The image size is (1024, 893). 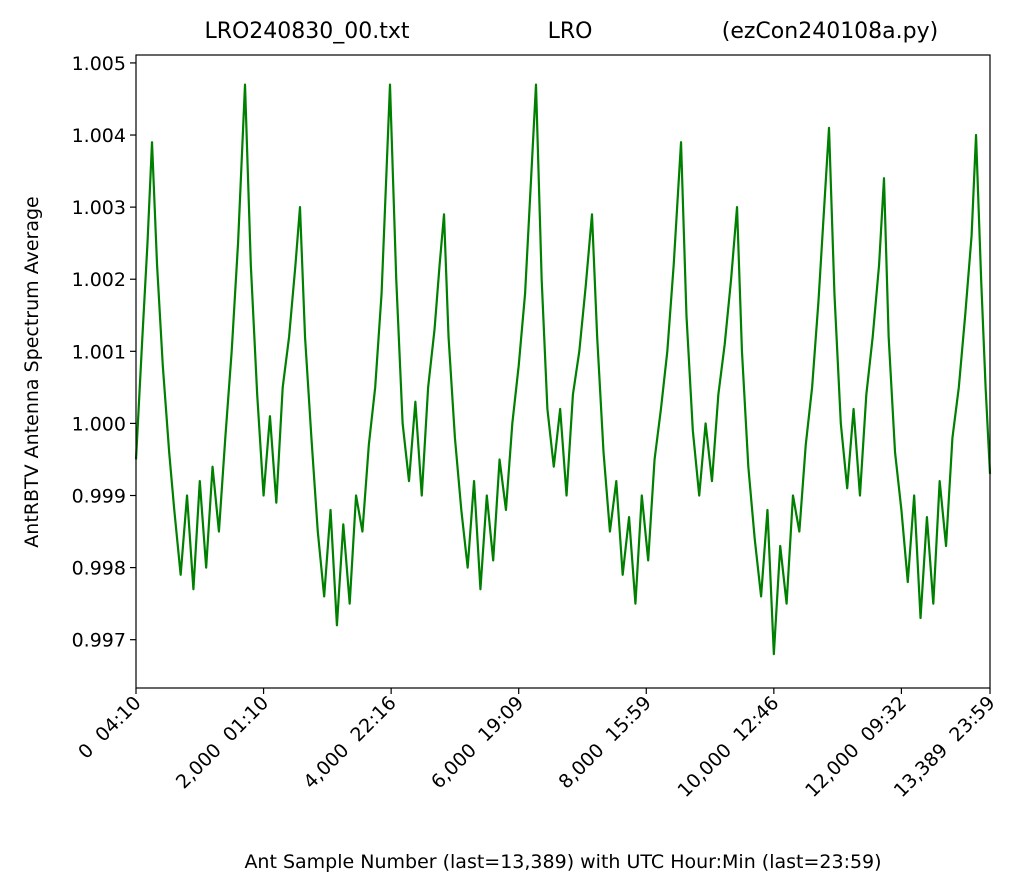 What do you see at coordinates (32, 371) in the screenshot?
I see `y-axis-label: AntRBTV Antenna Spectrum Average` at bounding box center [32, 371].